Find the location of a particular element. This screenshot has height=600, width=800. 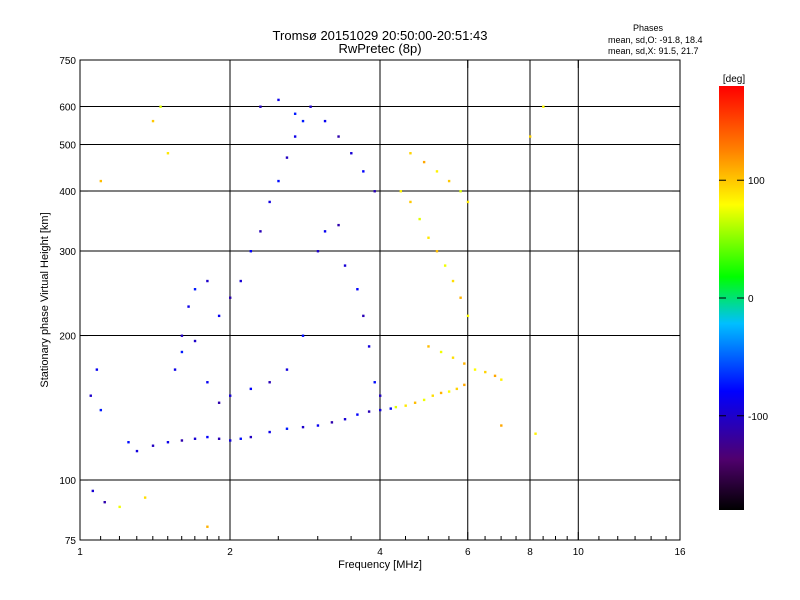

x-axis-label: Frequency [MHz] is located at coordinates (380, 565).